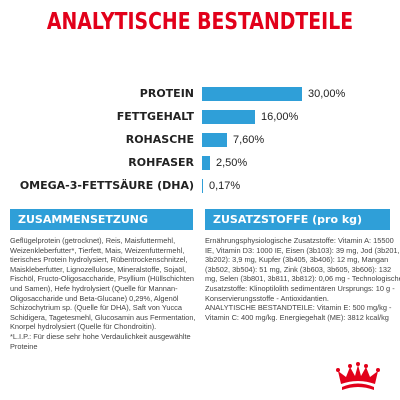  I want to click on analysis-row-fettgehalt: FETTGEHALT 16,00%, so click(200, 117).